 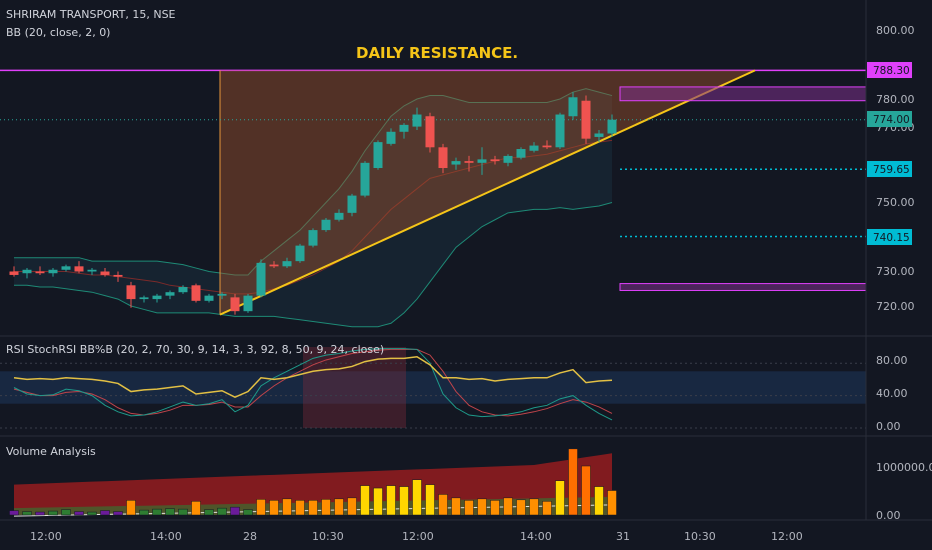 What do you see at coordinates (51, 451) in the screenshot?
I see `volume-indicator-legend: Volume Analysis` at bounding box center [51, 451].